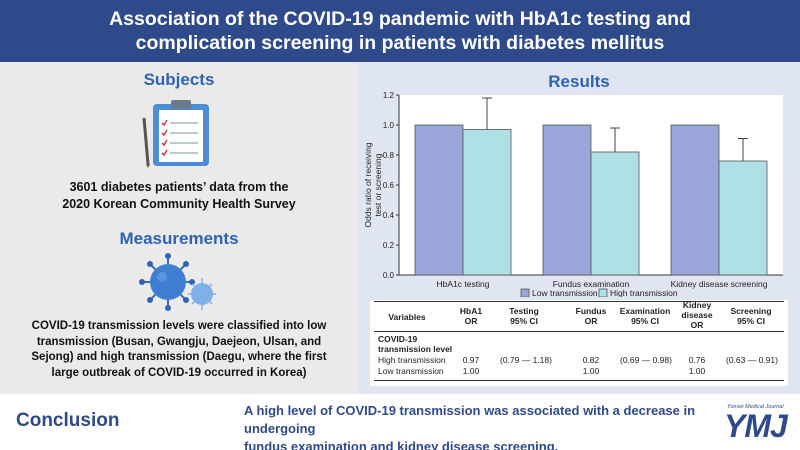  What do you see at coordinates (179, 79) in the screenshot?
I see `subjects-title: Subjects` at bounding box center [179, 79].